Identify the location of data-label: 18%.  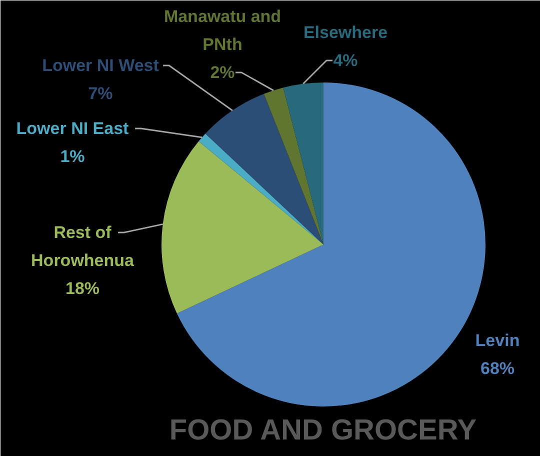
(82, 288).